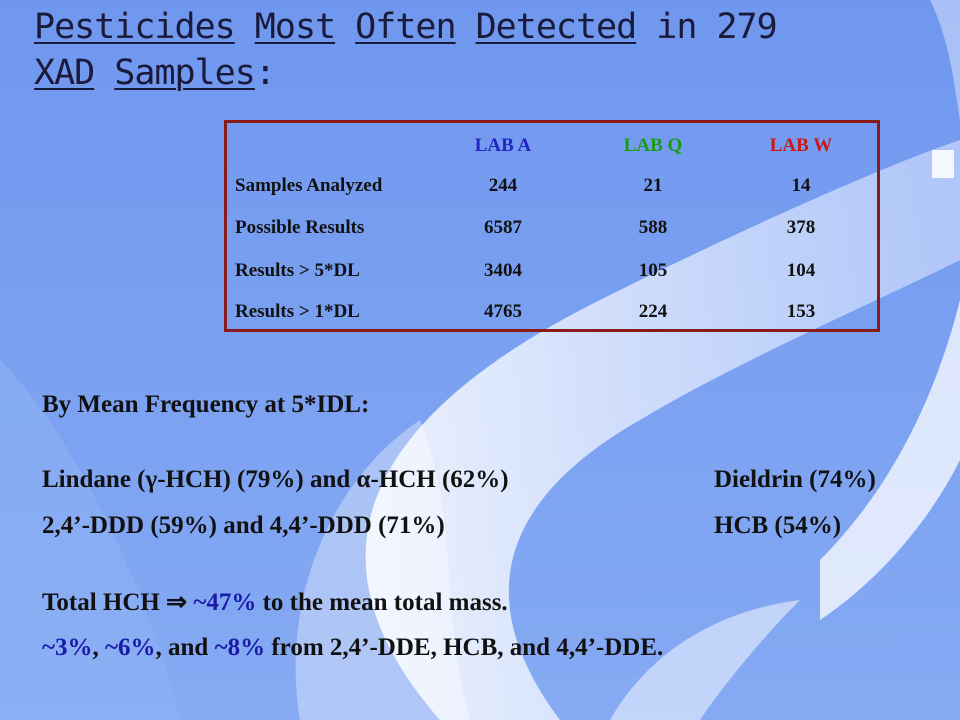 This screenshot has height=720, width=960. Describe the element at coordinates (503, 145) in the screenshot. I see `column-header-lab-a: LAB A` at that location.